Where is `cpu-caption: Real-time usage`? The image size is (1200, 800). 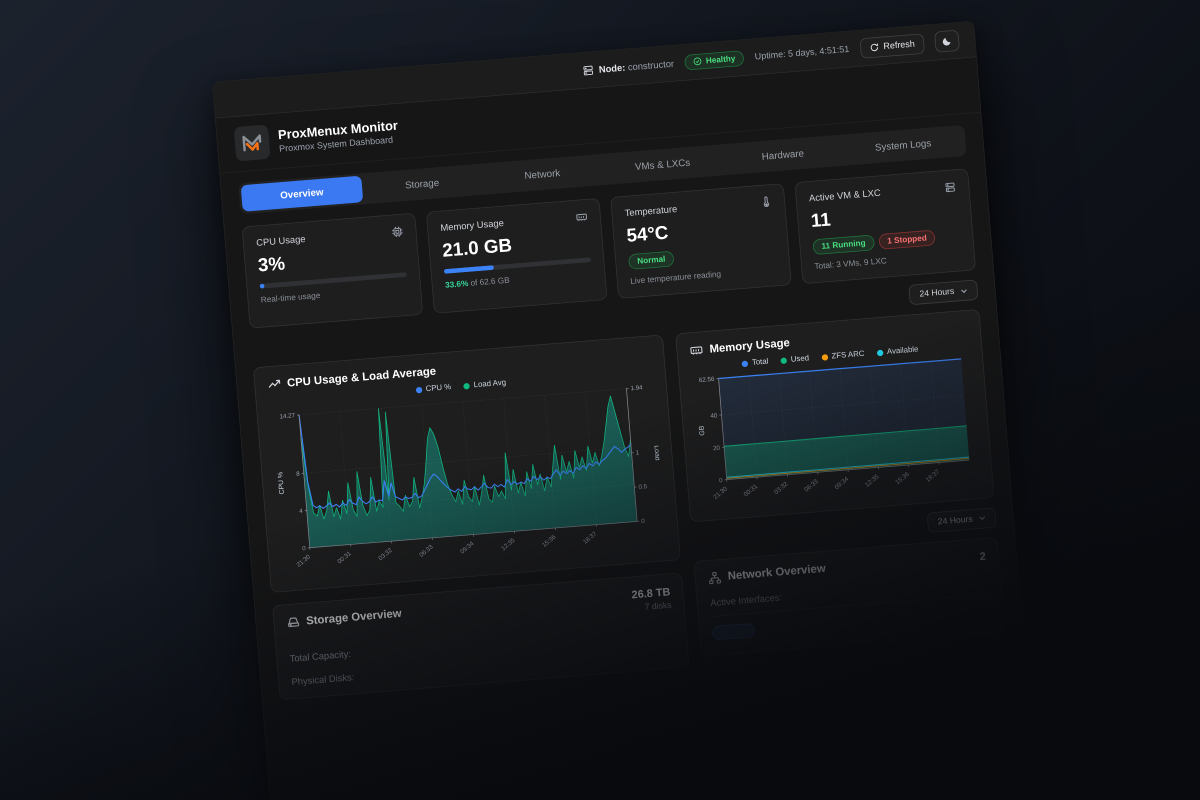 cpu-caption: Real-time usage is located at coordinates (290, 297).